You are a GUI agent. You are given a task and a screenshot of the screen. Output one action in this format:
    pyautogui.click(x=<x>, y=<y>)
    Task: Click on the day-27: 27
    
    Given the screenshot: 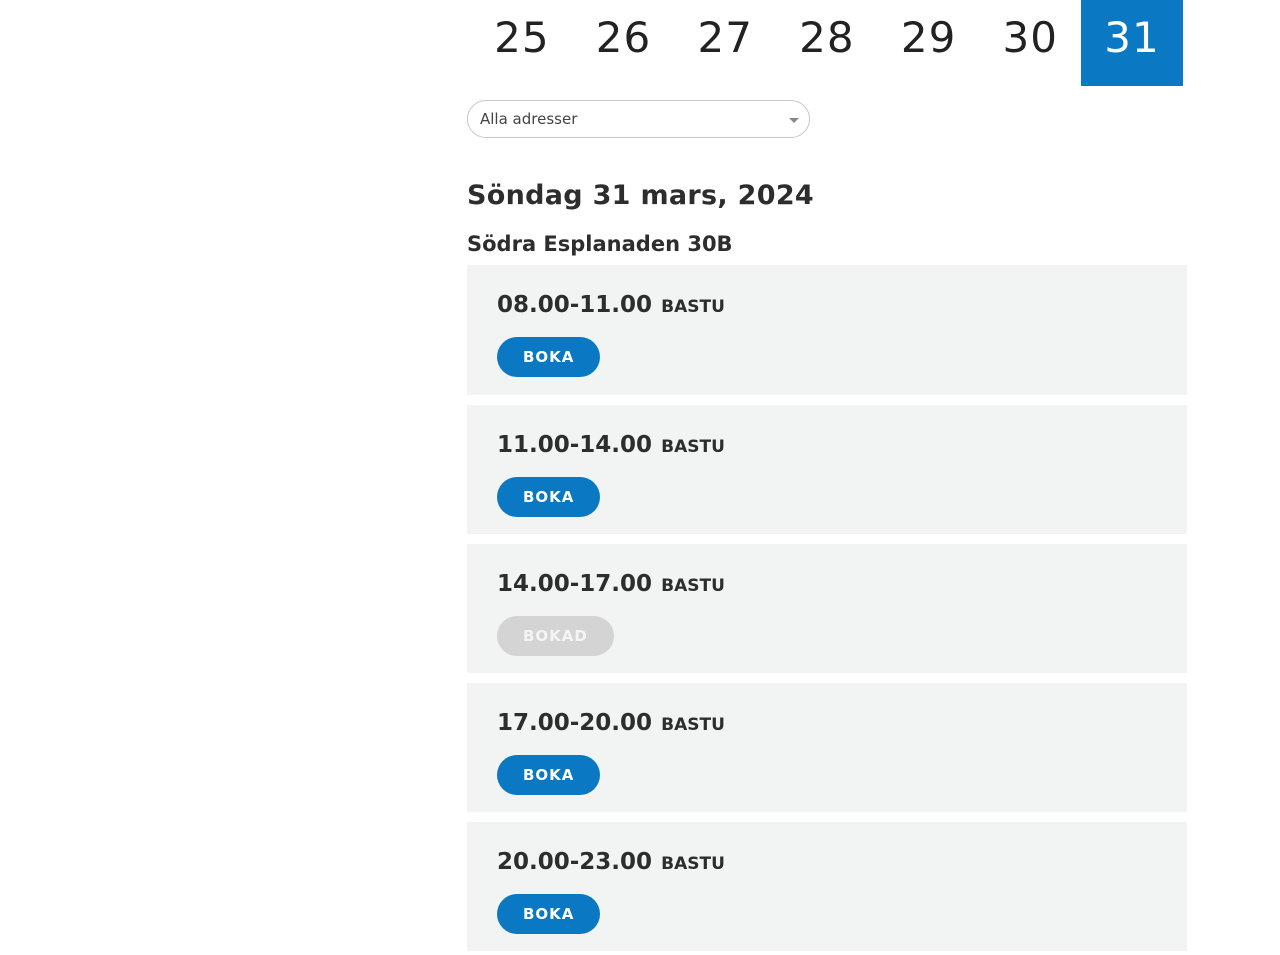 What is the action you would take?
    pyautogui.click(x=725, y=43)
    